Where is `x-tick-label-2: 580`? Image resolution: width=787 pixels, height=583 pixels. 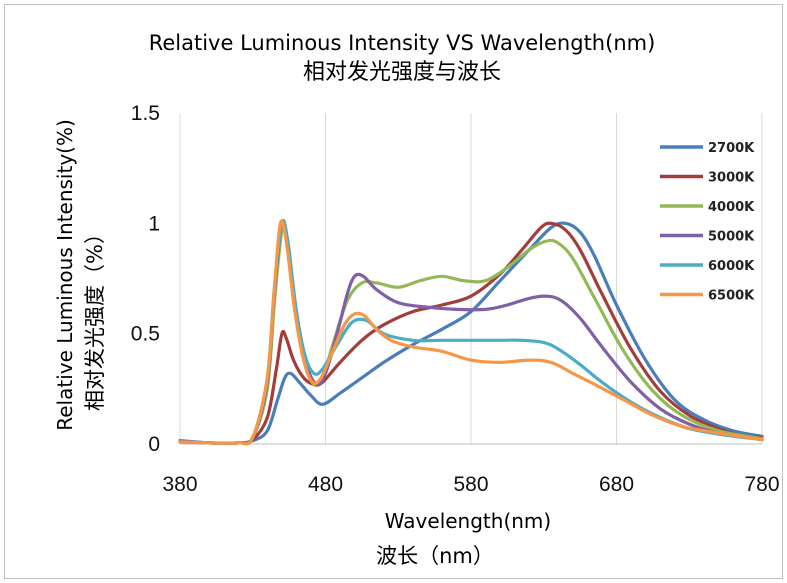 x-tick-label-2: 580 is located at coordinates (470, 484).